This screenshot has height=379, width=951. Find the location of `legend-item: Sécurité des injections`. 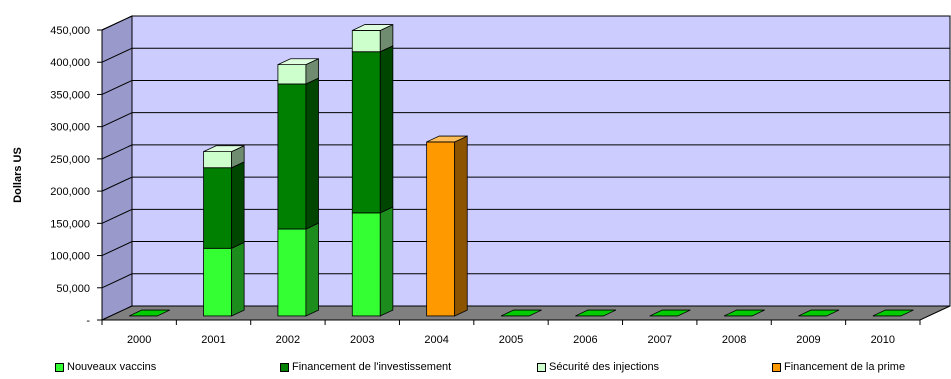

legend-item: Sécurité des injections is located at coordinates (598, 367).